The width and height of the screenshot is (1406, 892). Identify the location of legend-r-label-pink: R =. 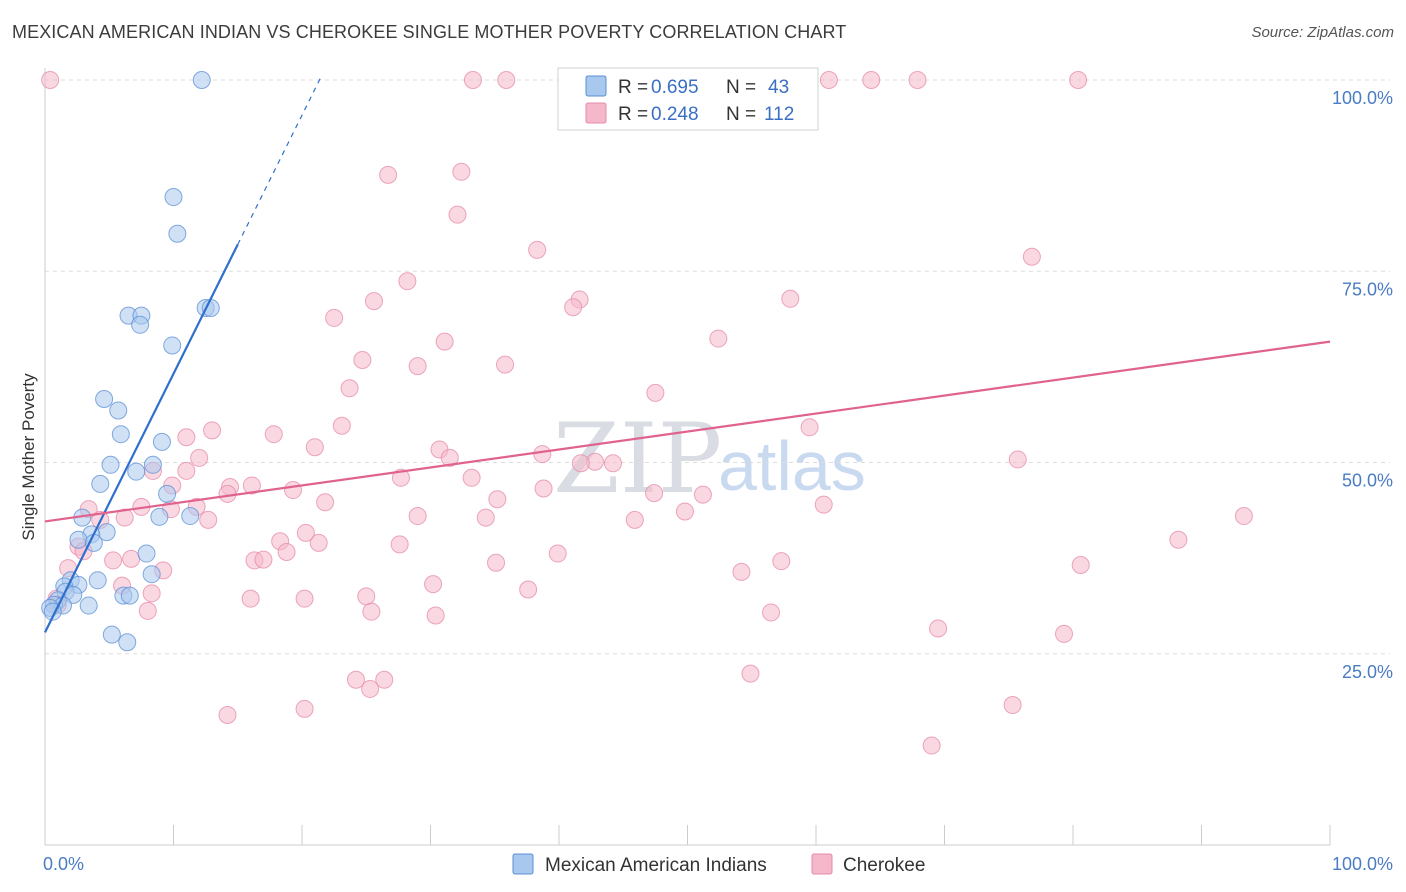
(633, 114).